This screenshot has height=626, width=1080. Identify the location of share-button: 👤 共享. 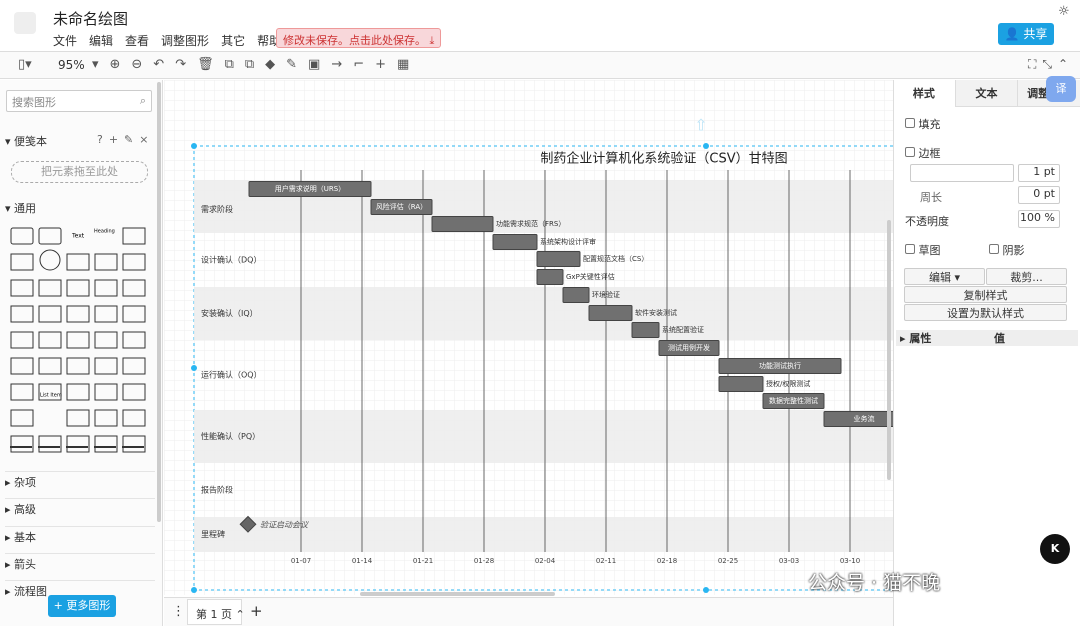
(1026, 34).